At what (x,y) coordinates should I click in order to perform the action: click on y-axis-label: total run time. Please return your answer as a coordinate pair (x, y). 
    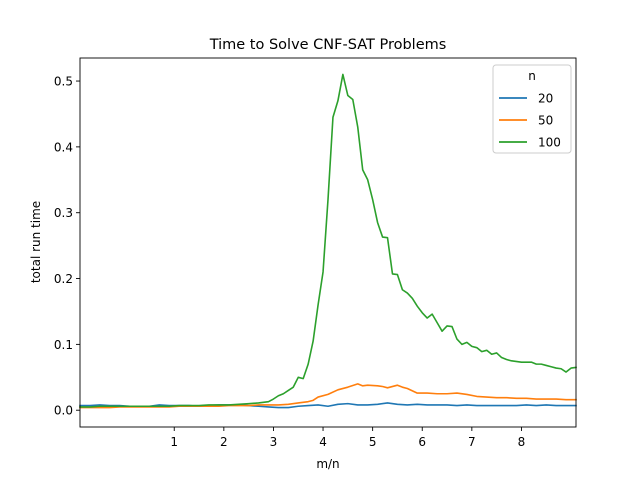
    Looking at the image, I should click on (36, 242).